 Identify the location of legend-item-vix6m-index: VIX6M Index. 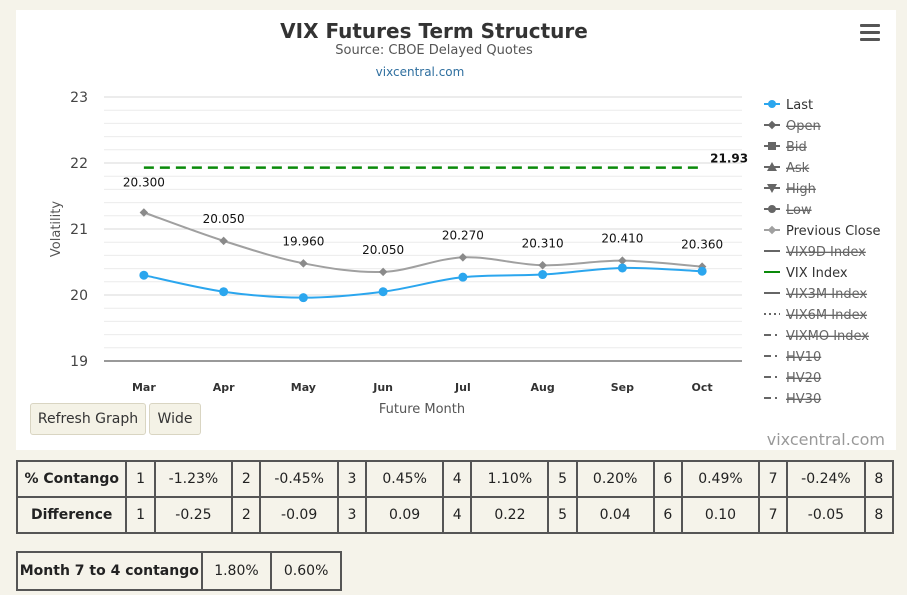
(826, 315).